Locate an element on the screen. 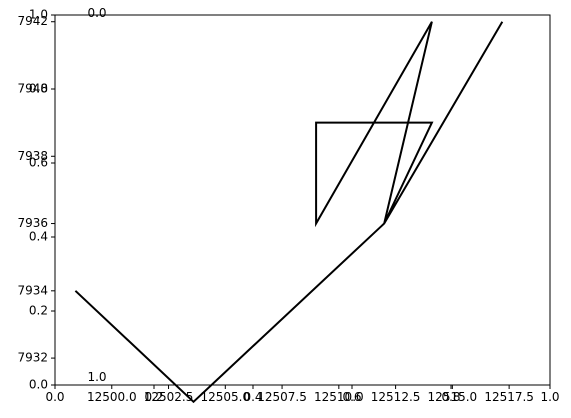  data-x-tick-label: 12507.5 is located at coordinates (282, 397).